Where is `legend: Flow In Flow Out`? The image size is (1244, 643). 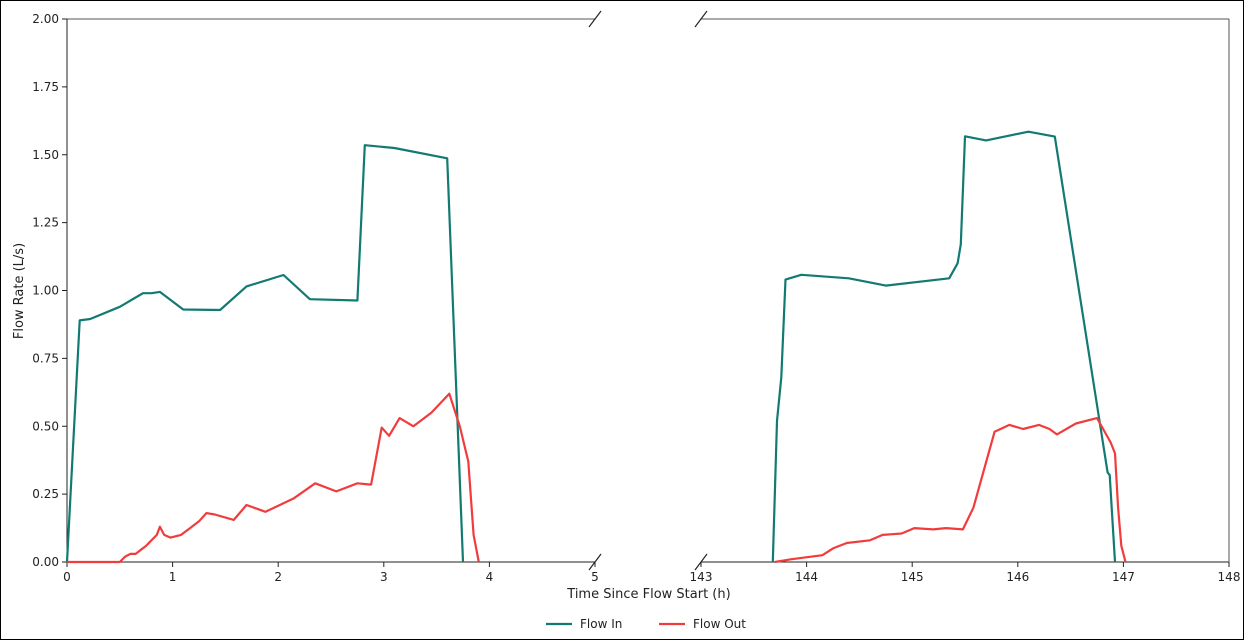 legend: Flow In Flow Out is located at coordinates (646, 624).